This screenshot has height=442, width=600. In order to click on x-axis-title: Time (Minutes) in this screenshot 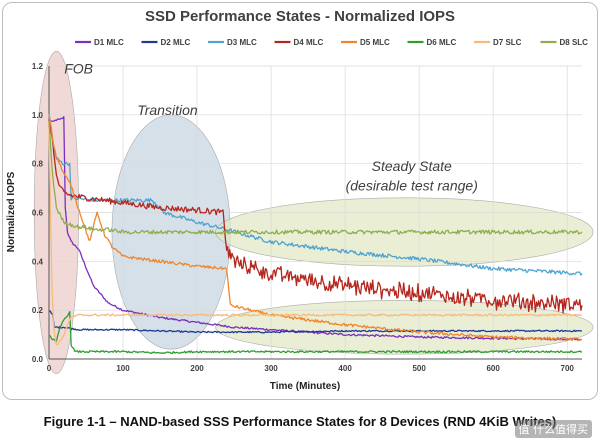, I will do `click(305, 386)`.